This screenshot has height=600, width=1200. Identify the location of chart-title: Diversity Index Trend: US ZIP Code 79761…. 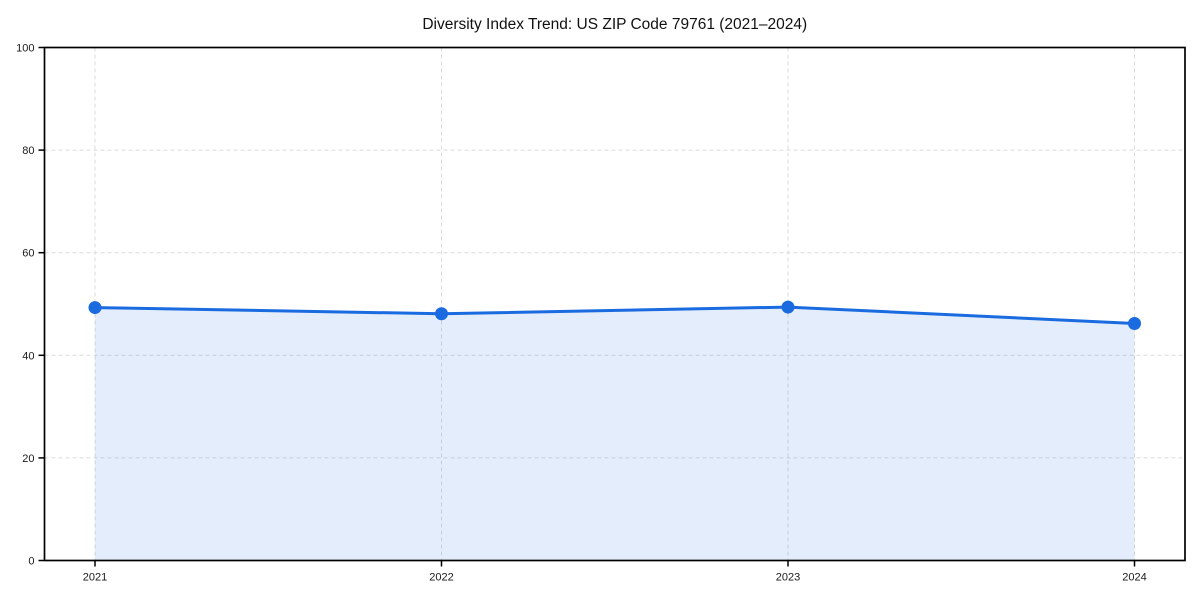
(614, 24).